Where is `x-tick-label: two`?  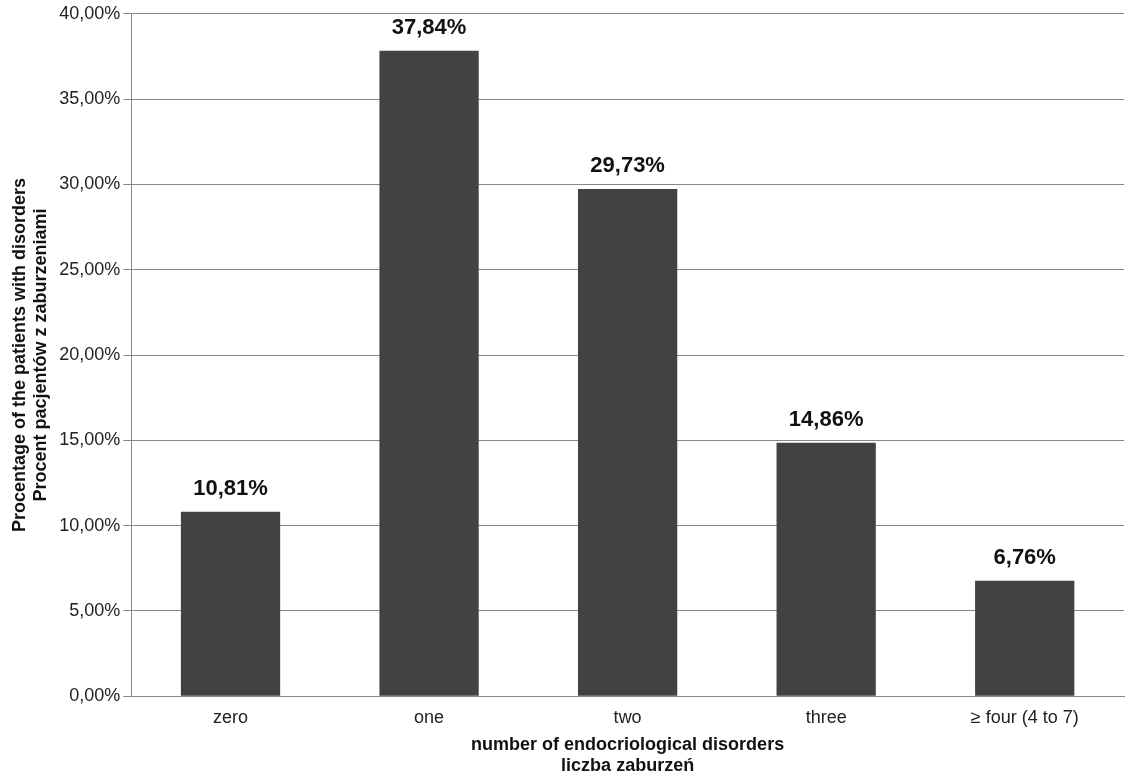 x-tick-label: two is located at coordinates (627, 716).